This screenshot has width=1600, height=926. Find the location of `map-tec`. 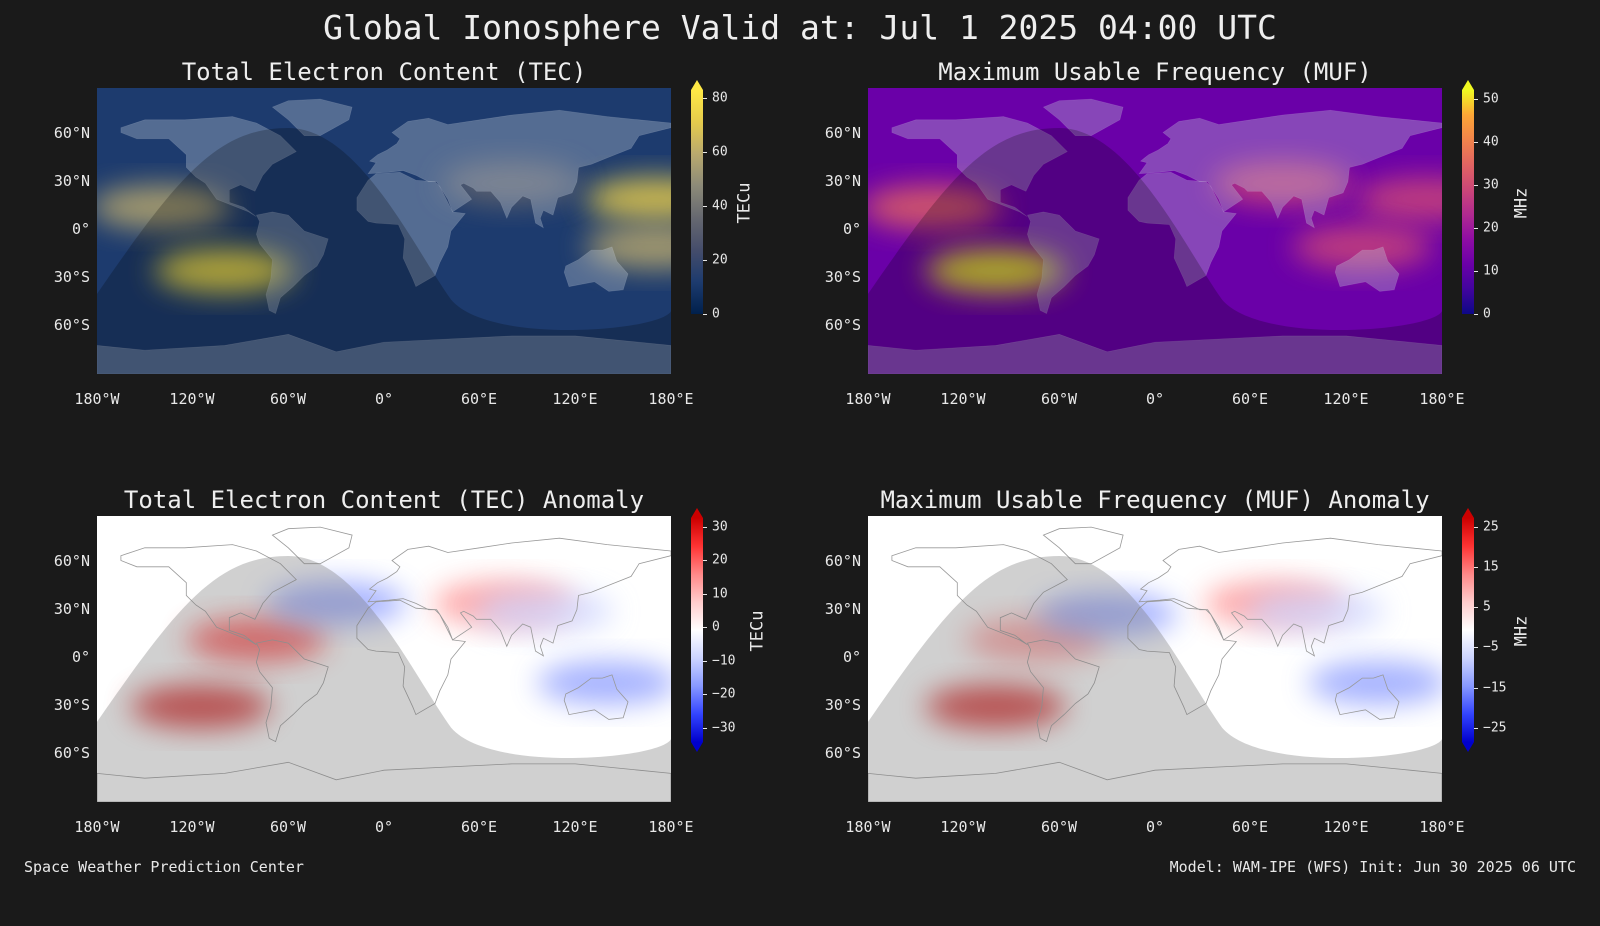

map-tec is located at coordinates (384, 231).